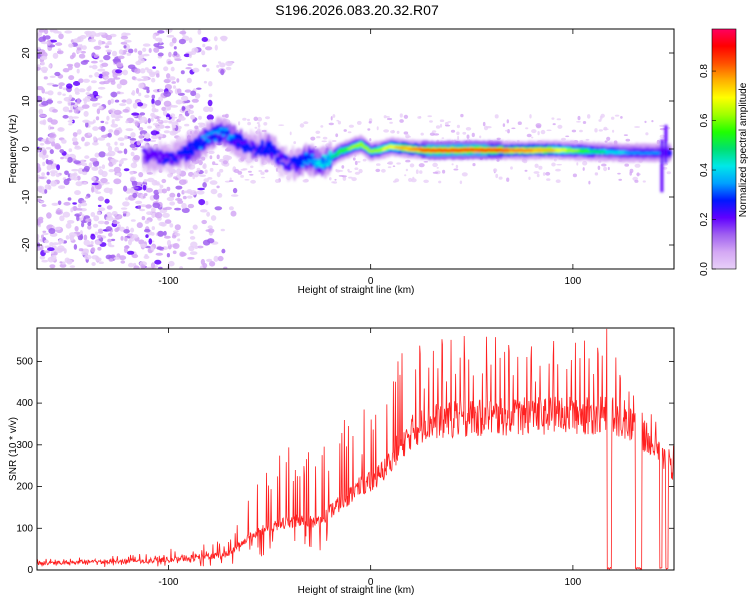 The width and height of the screenshot is (750, 600). What do you see at coordinates (357, 10) in the screenshot?
I see `chart-title: S196.2026.083.20.32.R07` at bounding box center [357, 10].